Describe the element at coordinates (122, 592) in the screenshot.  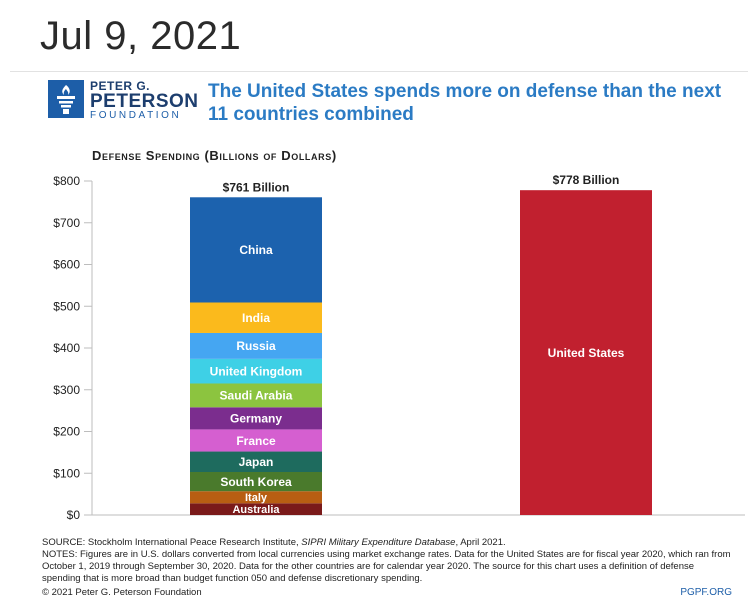
I see `copyright: © 2021 Peter G. Peterson Foundation` at that location.